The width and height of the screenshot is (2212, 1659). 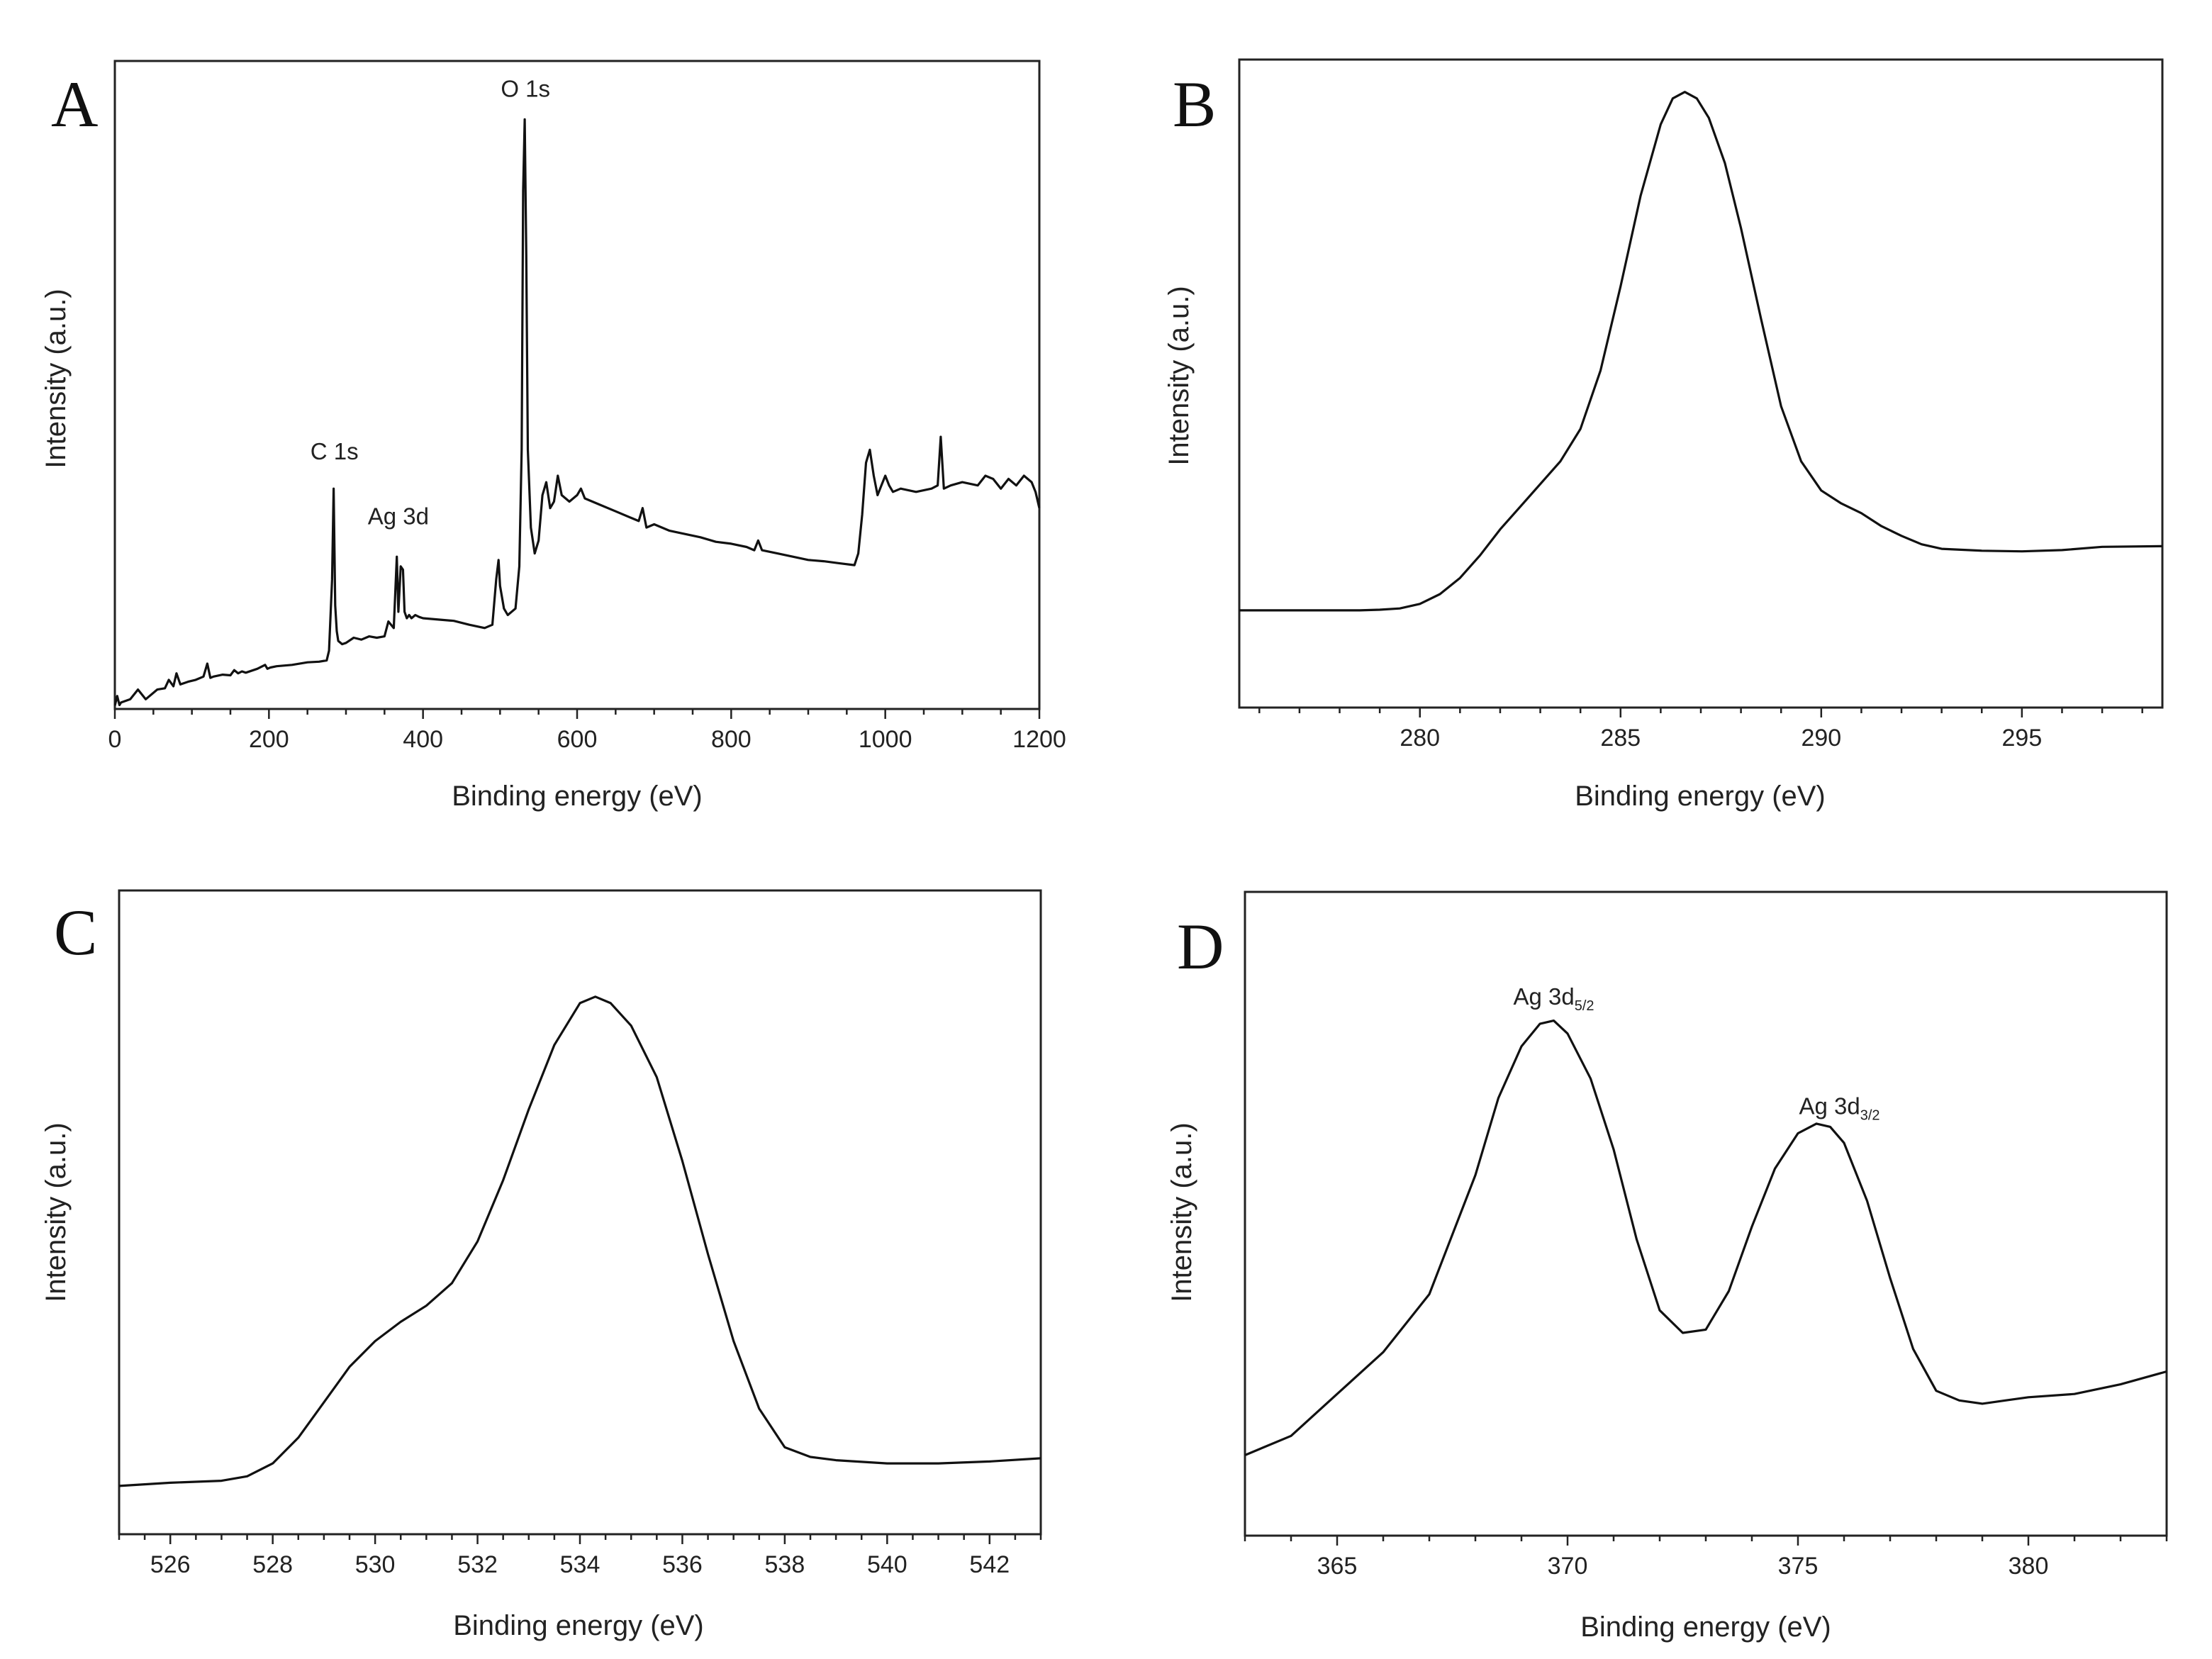 I want to click on x-tick-label-c: 536, so click(x=683, y=1565).